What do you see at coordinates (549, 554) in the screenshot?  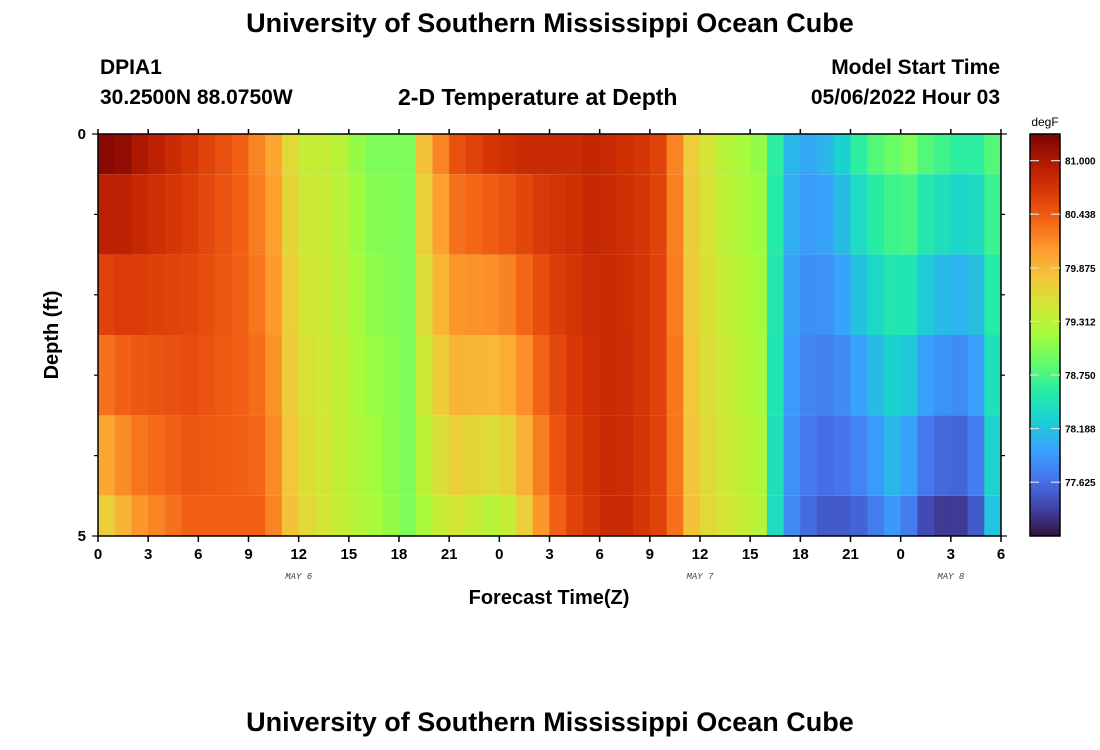 I see `x-tick-label: 3` at bounding box center [549, 554].